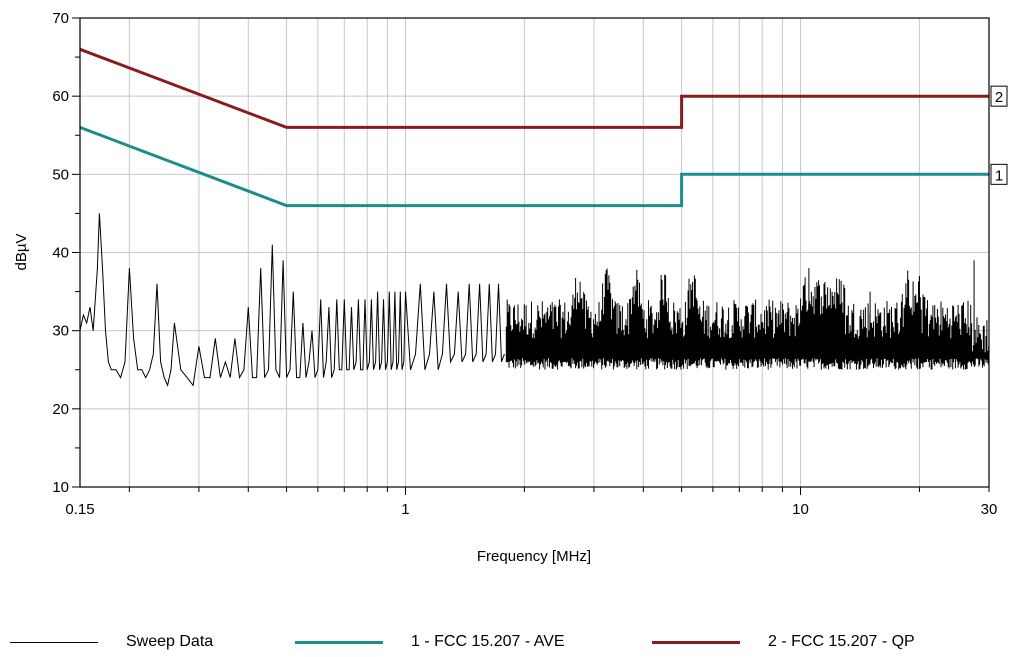  Describe the element at coordinates (405, 509) in the screenshot. I see `x-tick-label: 1` at that location.